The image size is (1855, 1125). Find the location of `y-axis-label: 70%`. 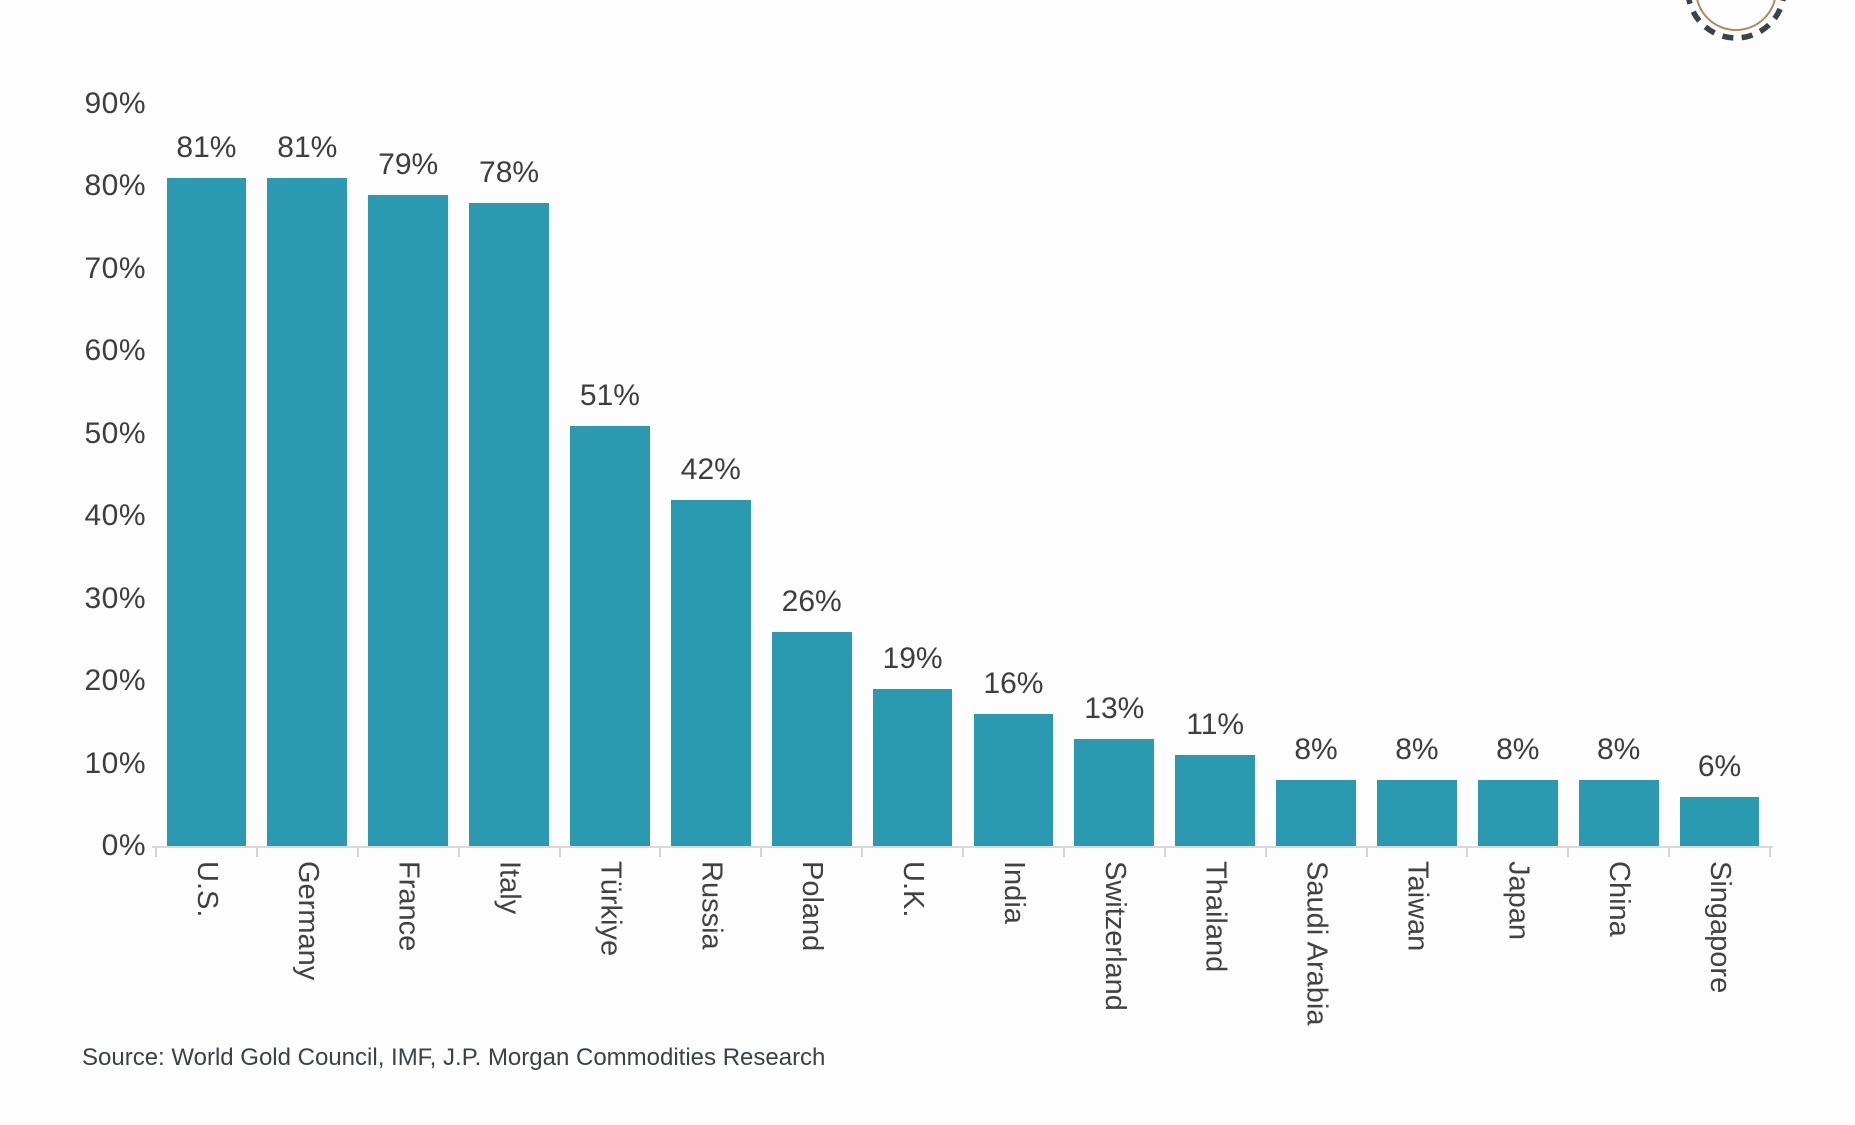

y-axis-label: 70% is located at coordinates (115, 268).